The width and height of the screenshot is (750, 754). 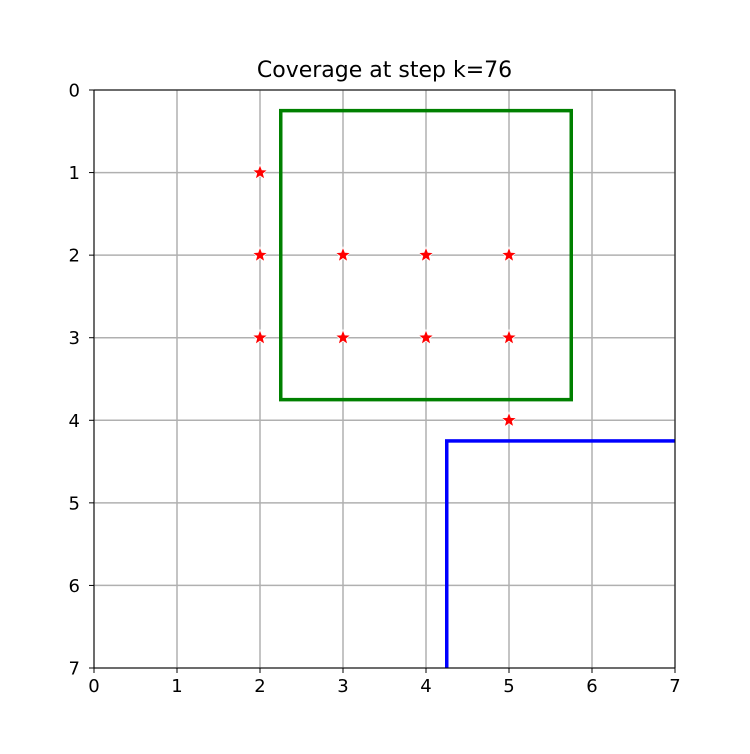 I want to click on x-tick-label: 6, so click(x=591, y=686).